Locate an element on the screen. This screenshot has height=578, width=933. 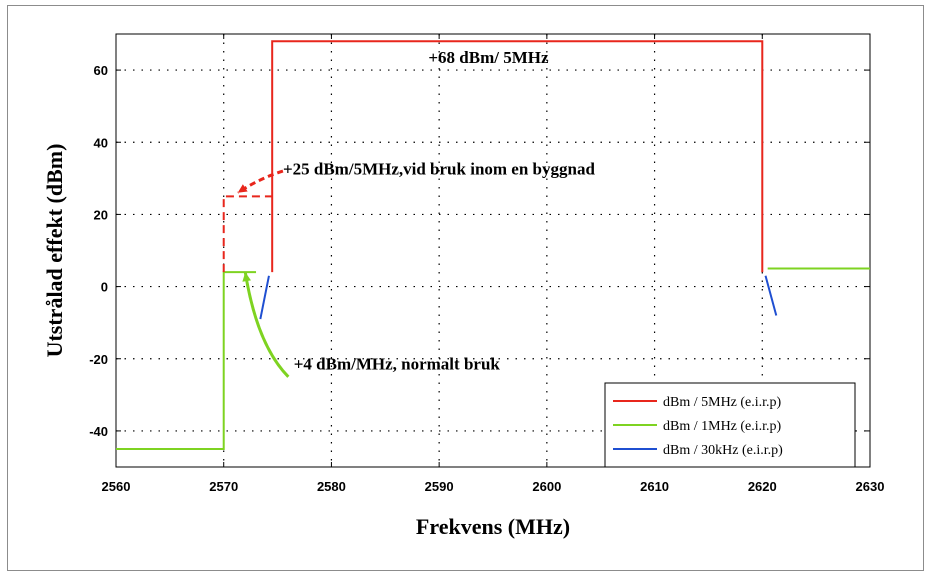
x-tick-label: 2610 is located at coordinates (654, 486).